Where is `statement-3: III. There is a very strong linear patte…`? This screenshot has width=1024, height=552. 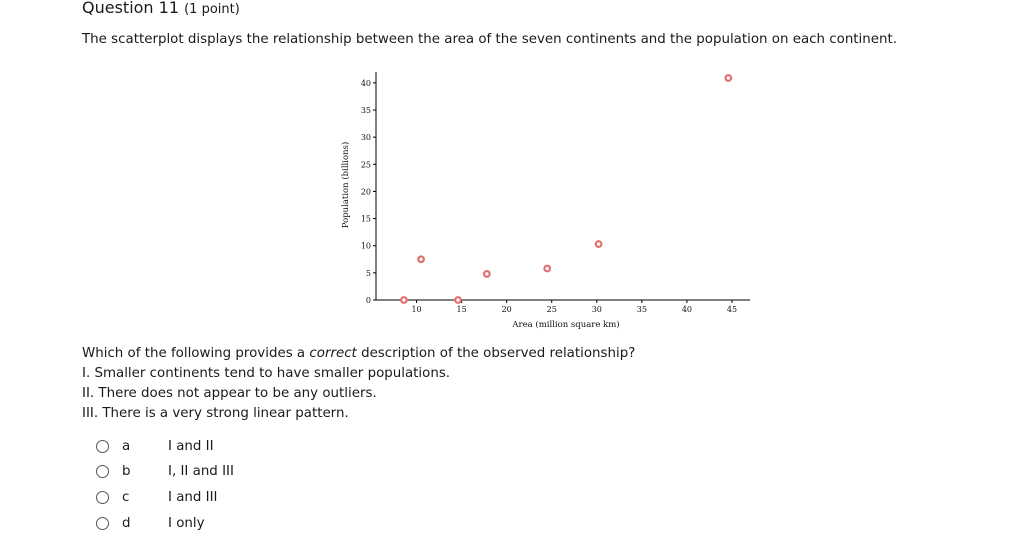
statement-3: III. There is a very strong linear patte… is located at coordinates (215, 413).